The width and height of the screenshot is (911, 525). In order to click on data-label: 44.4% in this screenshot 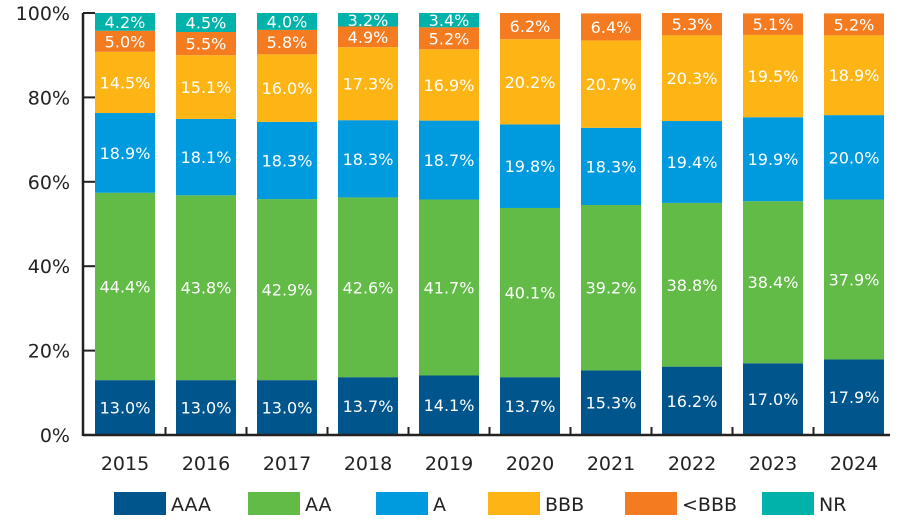, I will do `click(125, 286)`.